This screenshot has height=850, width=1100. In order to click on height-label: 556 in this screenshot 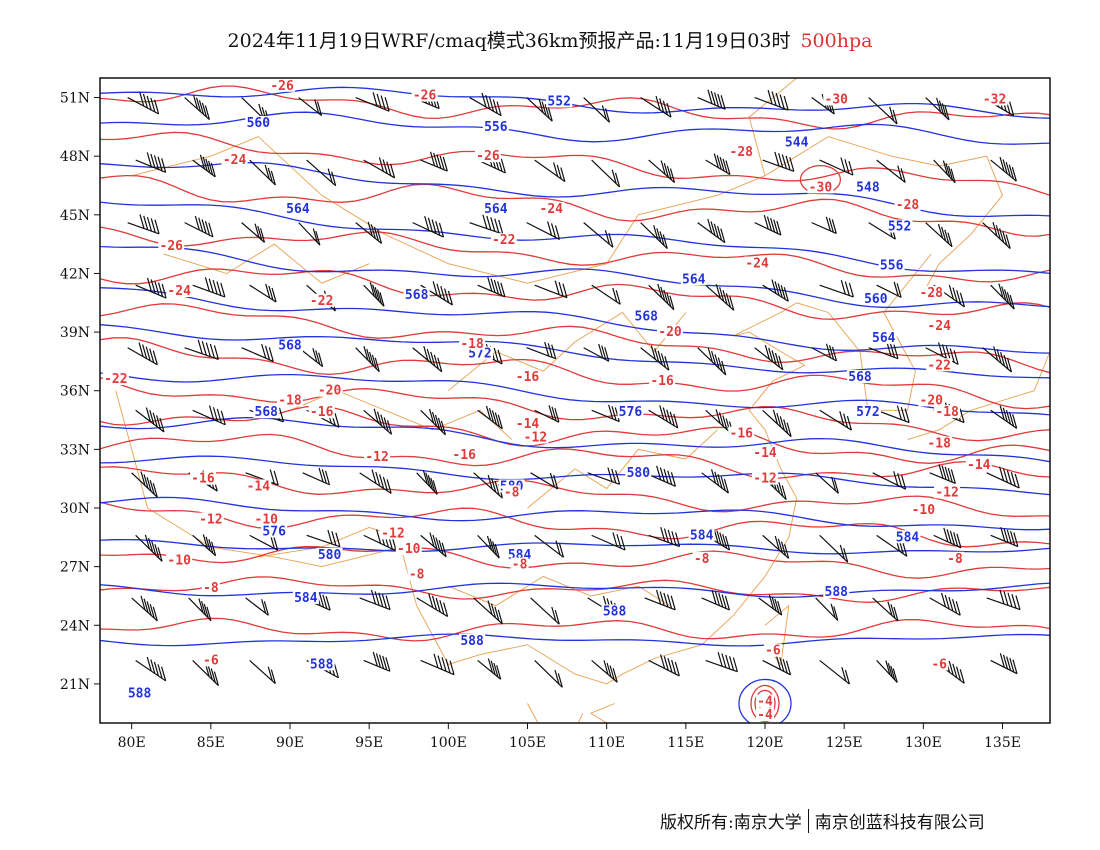, I will do `click(892, 266)`.